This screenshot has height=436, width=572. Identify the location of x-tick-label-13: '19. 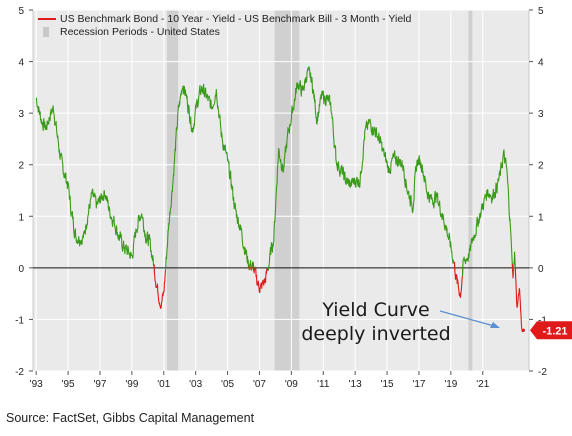
(450, 384).